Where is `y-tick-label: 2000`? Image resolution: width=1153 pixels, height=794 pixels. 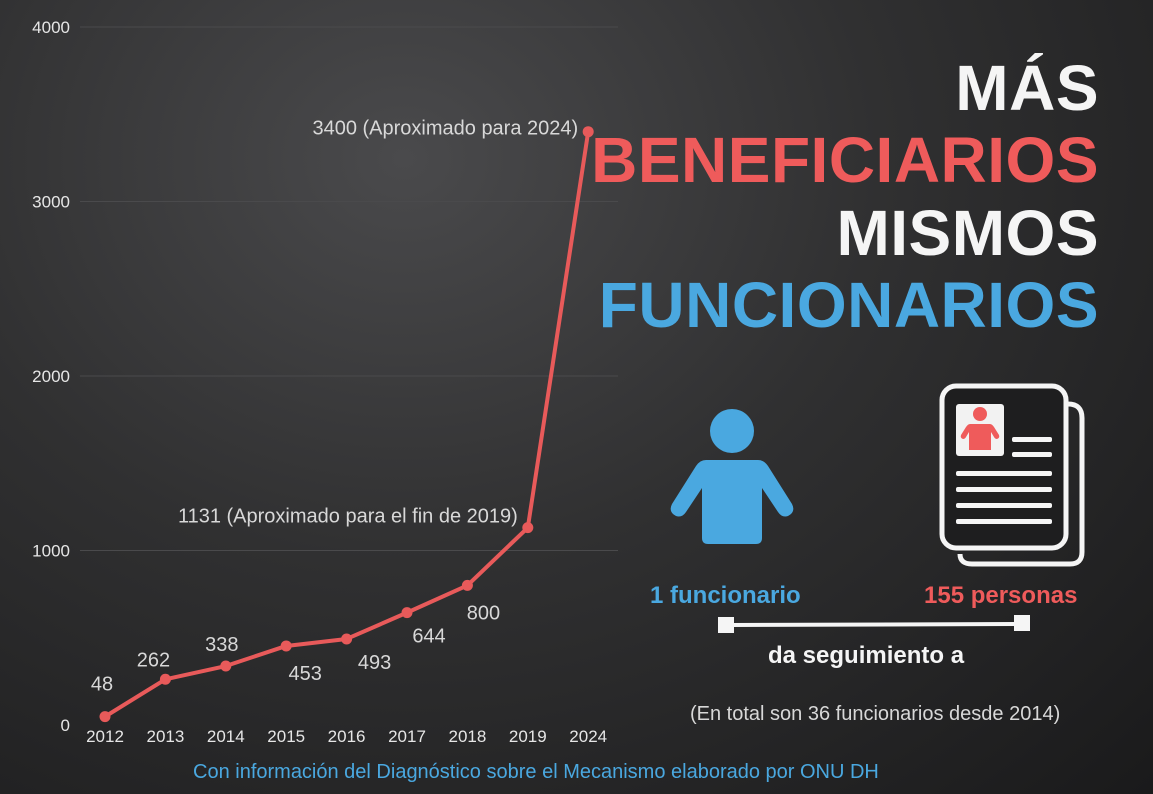 y-tick-label: 2000 is located at coordinates (51, 376).